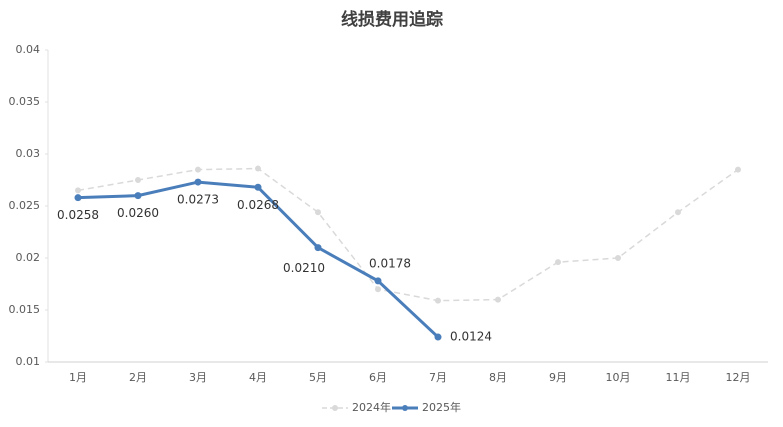 The height and width of the screenshot is (427, 783). I want to click on x-tick-label: 6月, so click(378, 377).